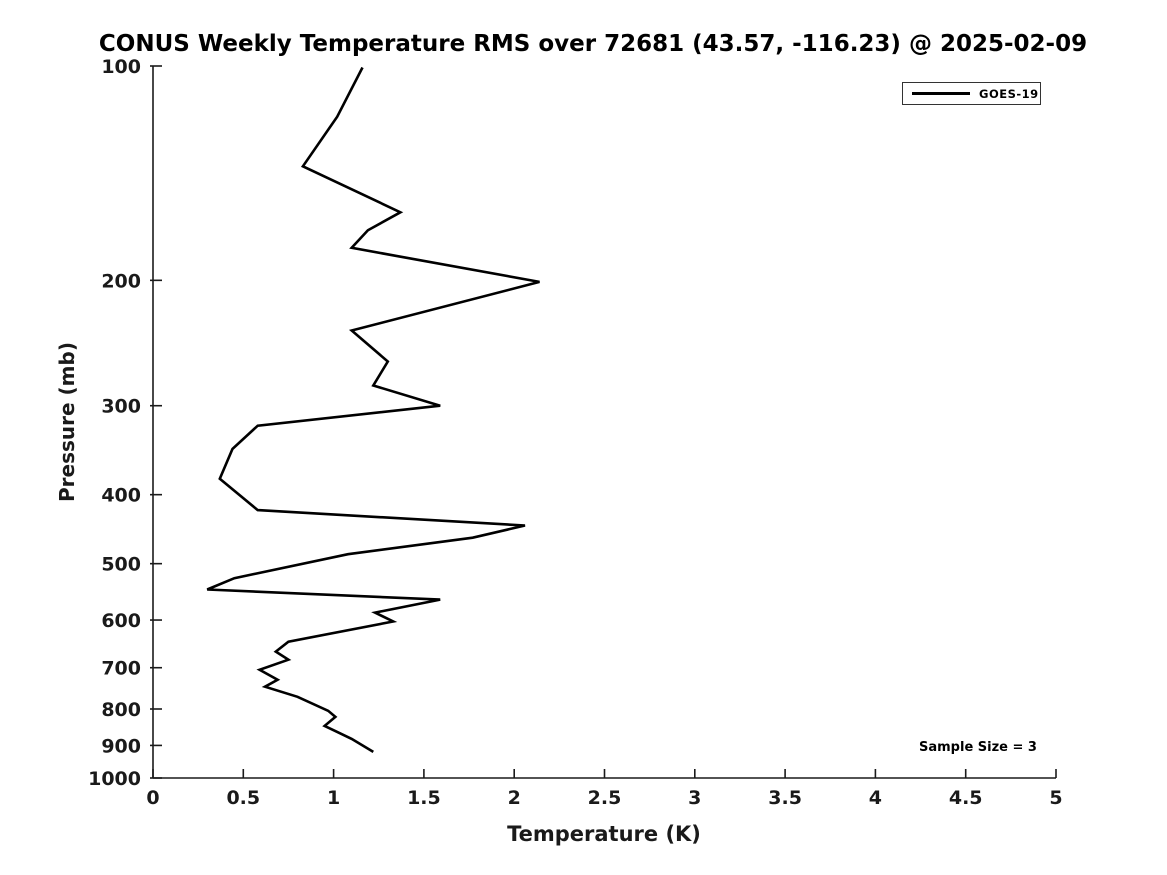 The image size is (1167, 875). What do you see at coordinates (121, 496) in the screenshot?
I see `y-tick-label: 400` at bounding box center [121, 496].